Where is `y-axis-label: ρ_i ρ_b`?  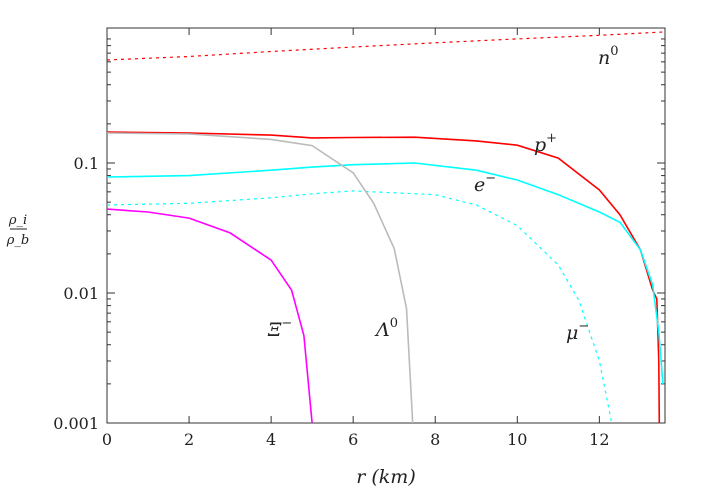
y-axis-label: ρ_i ρ_b is located at coordinates (17, 230).